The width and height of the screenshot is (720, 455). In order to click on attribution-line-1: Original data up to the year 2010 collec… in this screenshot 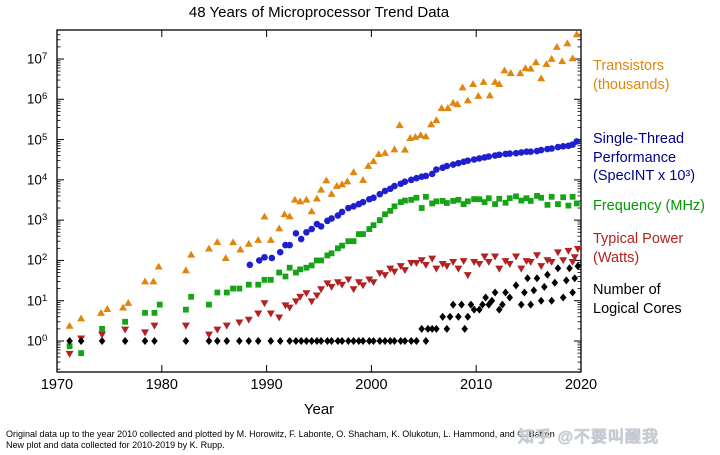, I will do `click(280, 434)`.